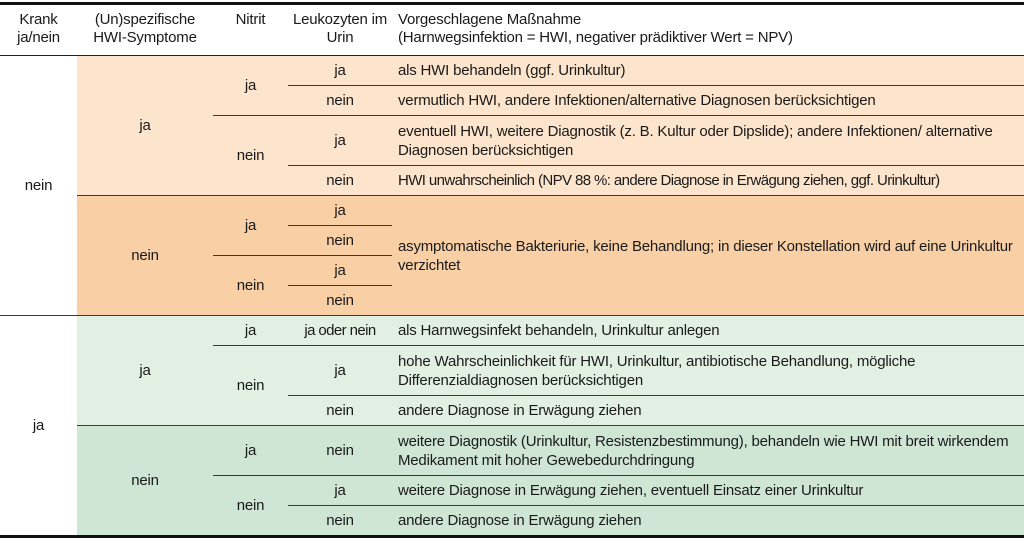 The height and width of the screenshot is (543, 1024). What do you see at coordinates (340, 29) in the screenshot?
I see `header-leukozyten: Leukozyten im Urin` at bounding box center [340, 29].